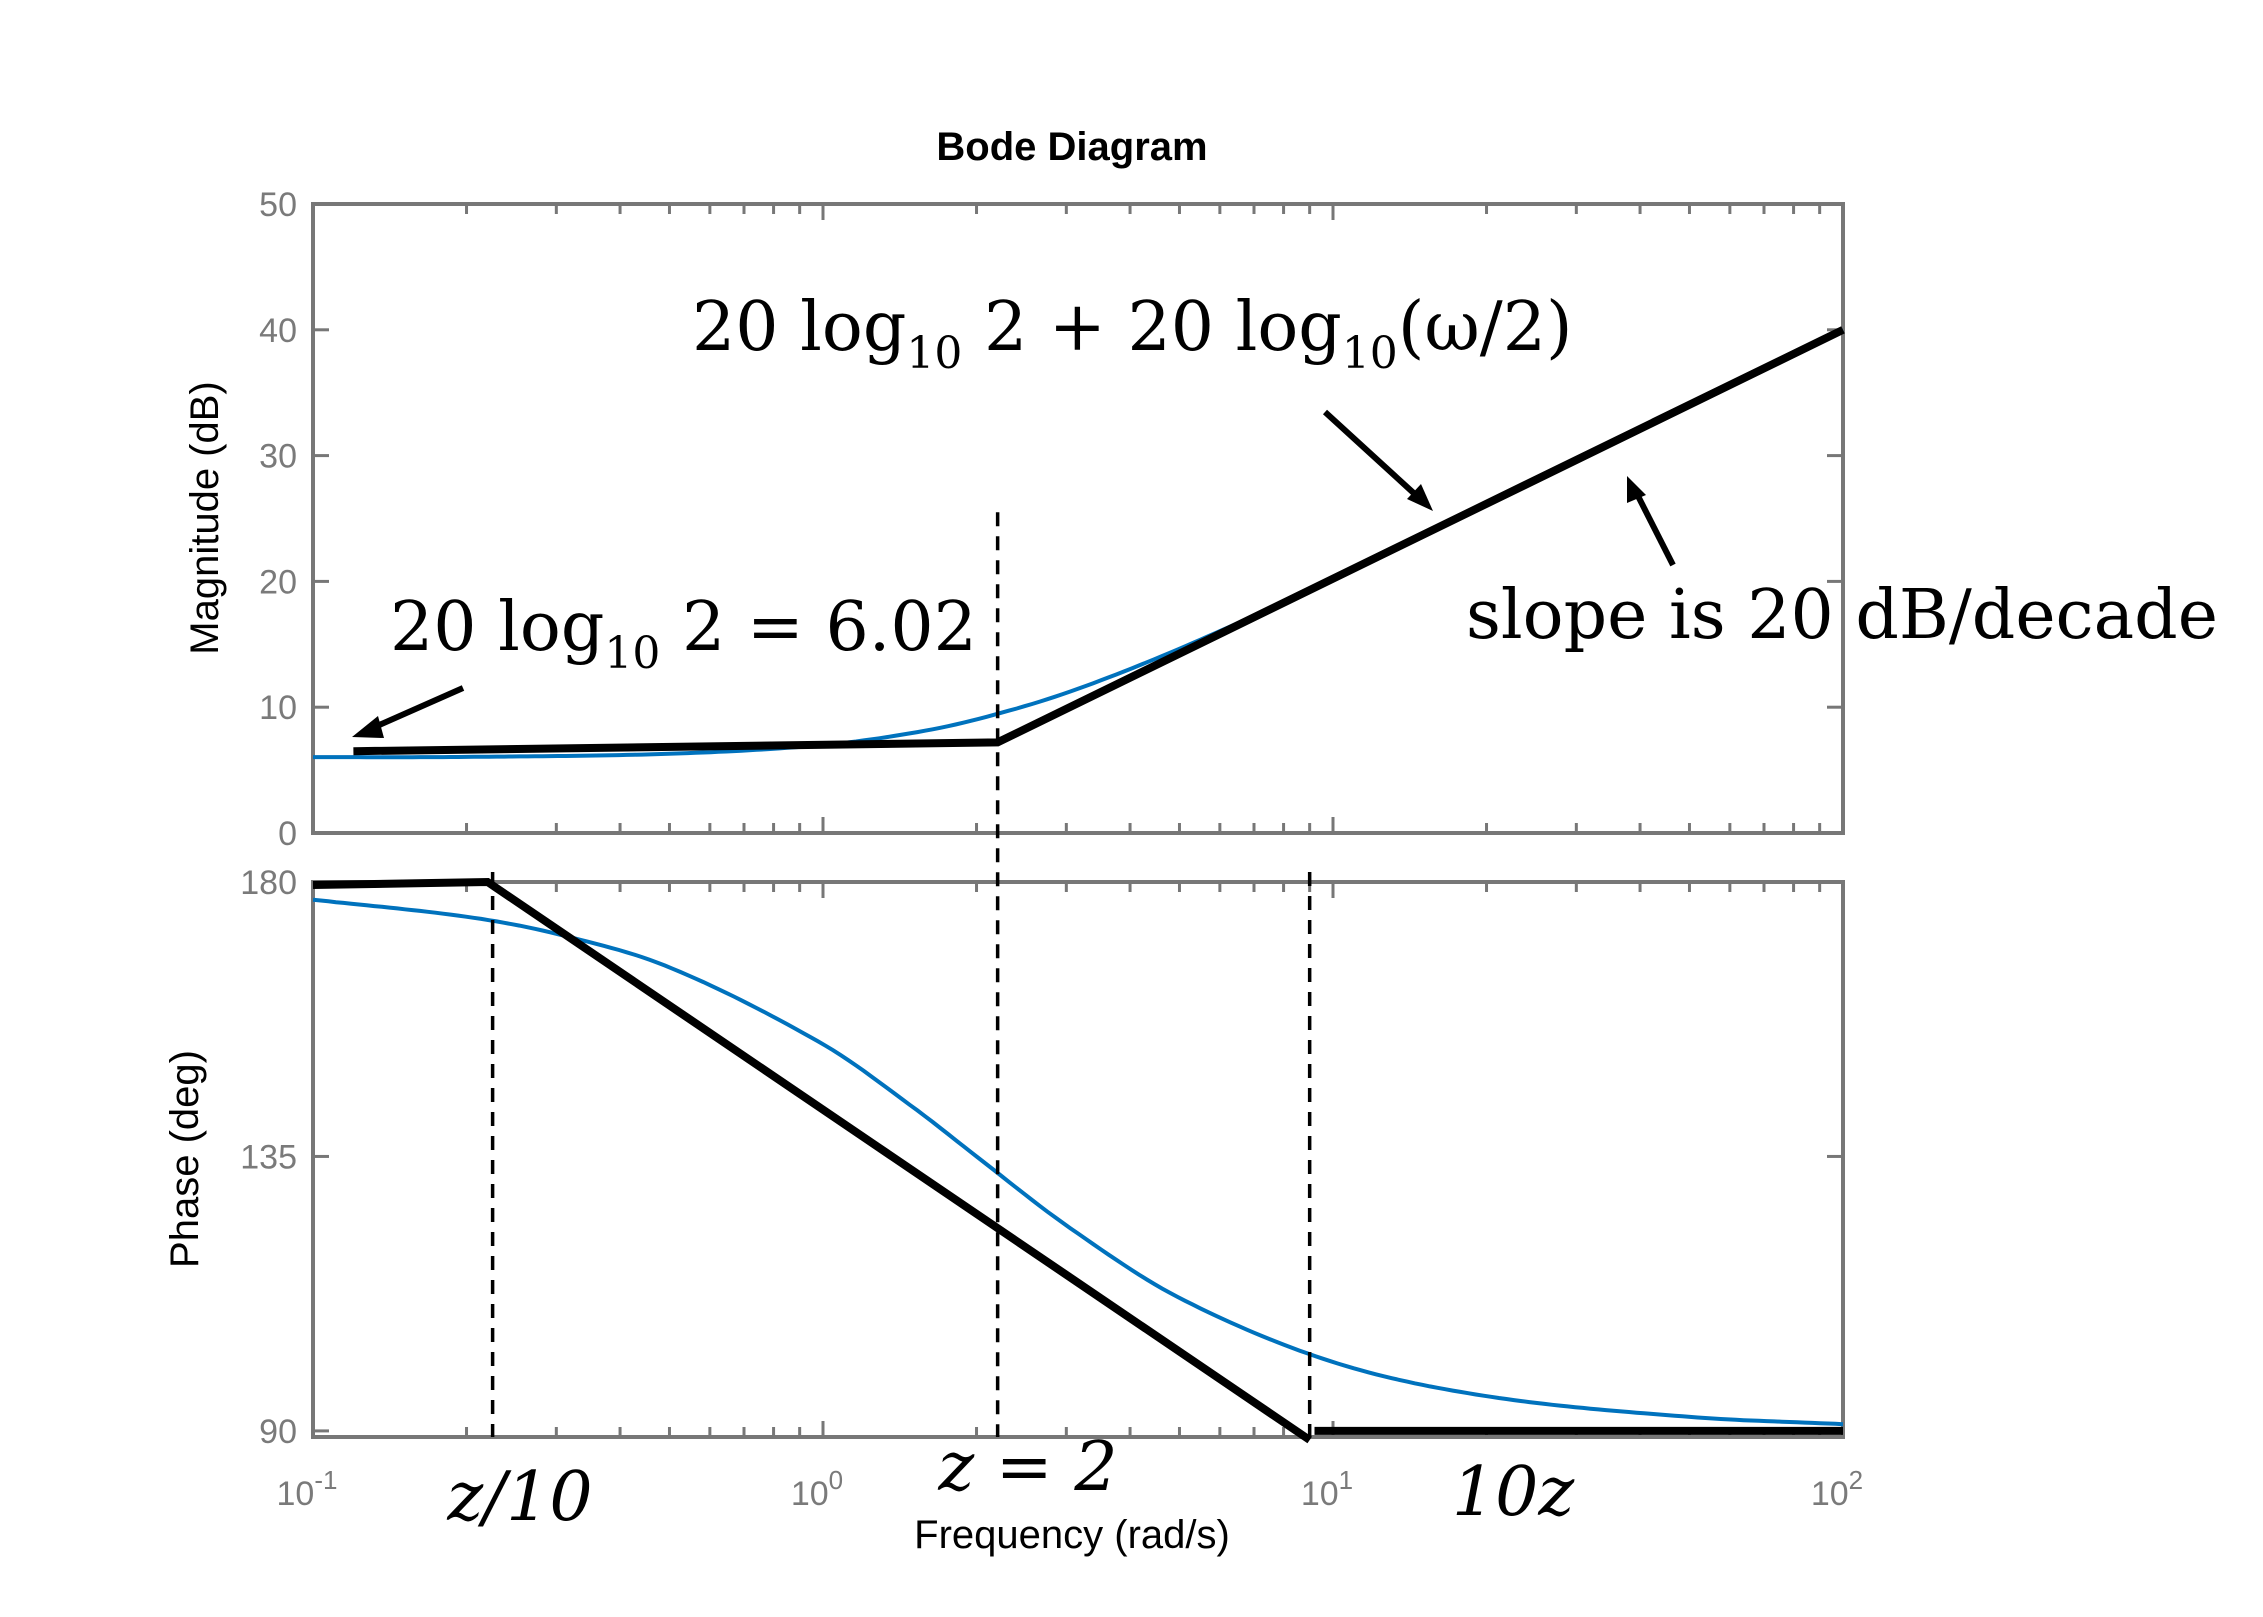 The width and height of the screenshot is (2263, 1617). Describe the element at coordinates (278, 582) in the screenshot. I see `y-tick-label: 20` at that location.